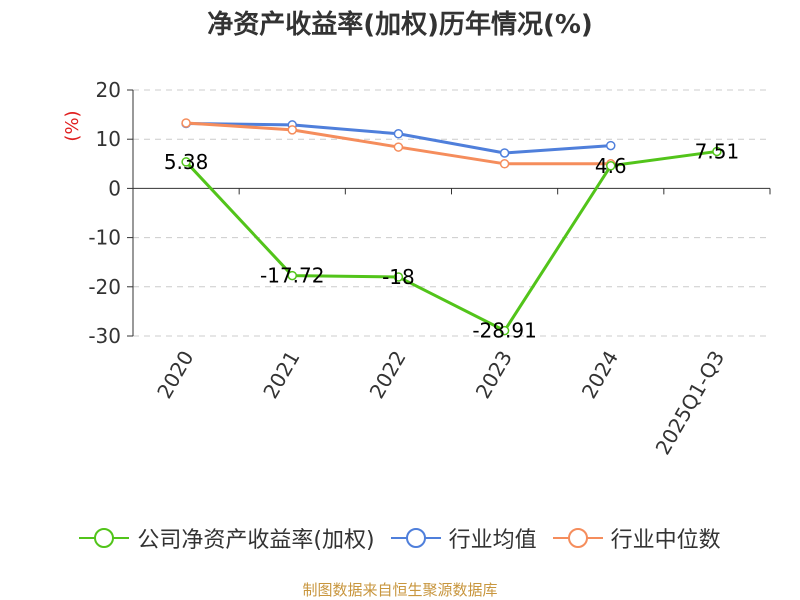  What do you see at coordinates (690, 403) in the screenshot?
I see `x-tick-label: 2025Q1-Q3` at bounding box center [690, 403].